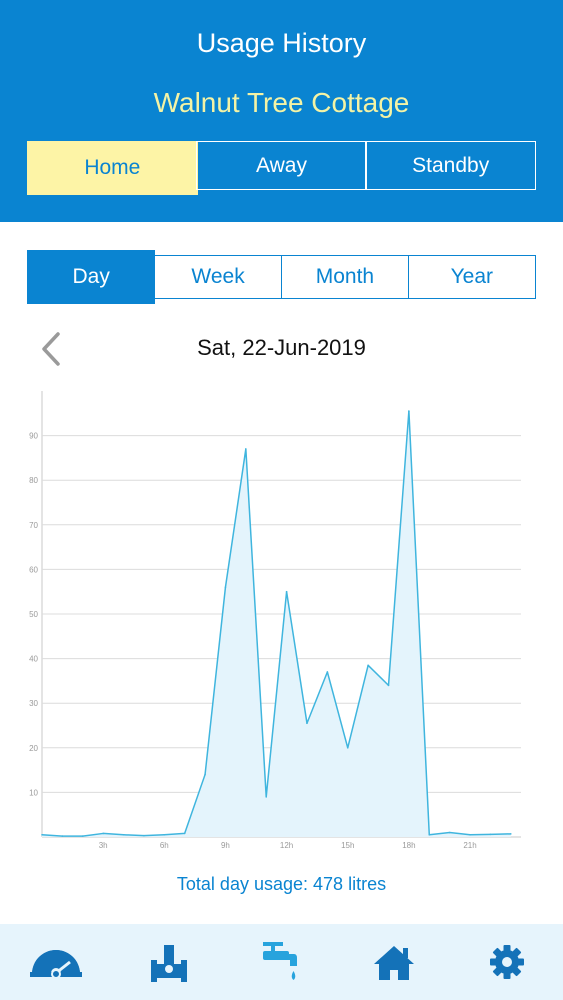  What do you see at coordinates (328, 884) in the screenshot?
I see `total-usage-value: 478` at bounding box center [328, 884].